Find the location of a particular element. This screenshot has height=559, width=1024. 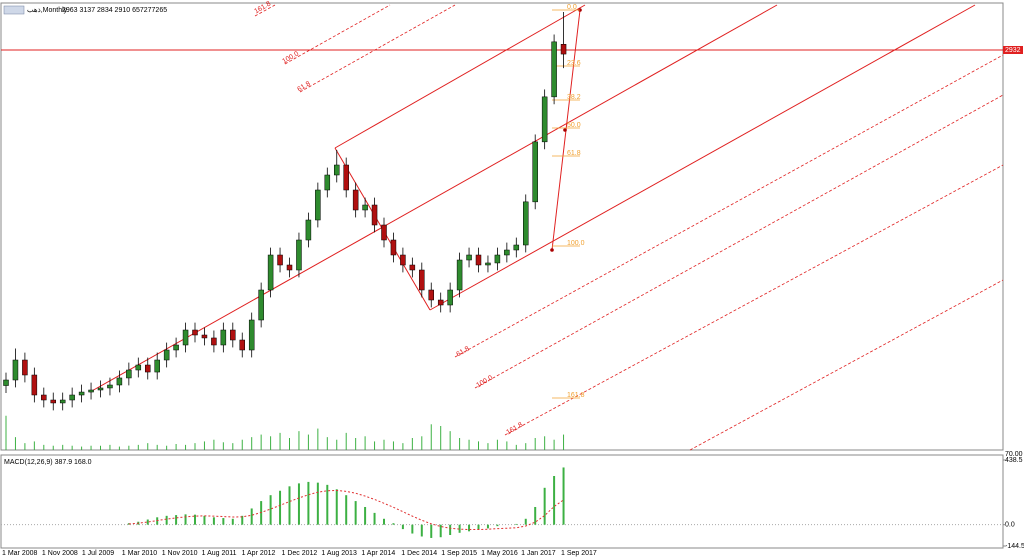

x-tick-label: 1 Sep 2017 is located at coordinates (579, 553).